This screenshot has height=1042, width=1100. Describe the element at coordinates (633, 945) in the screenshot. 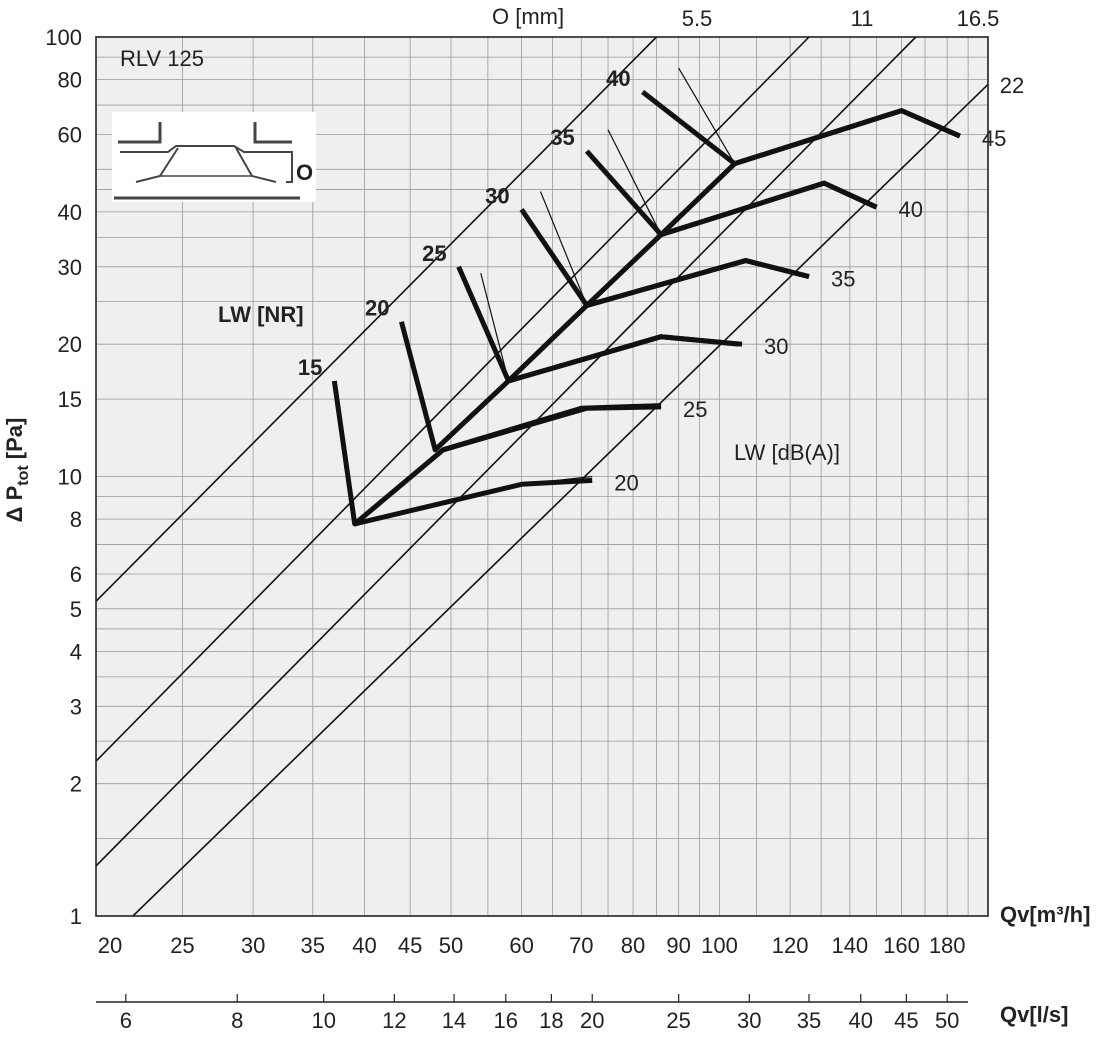

I see `x-tick-label: 80` at that location.